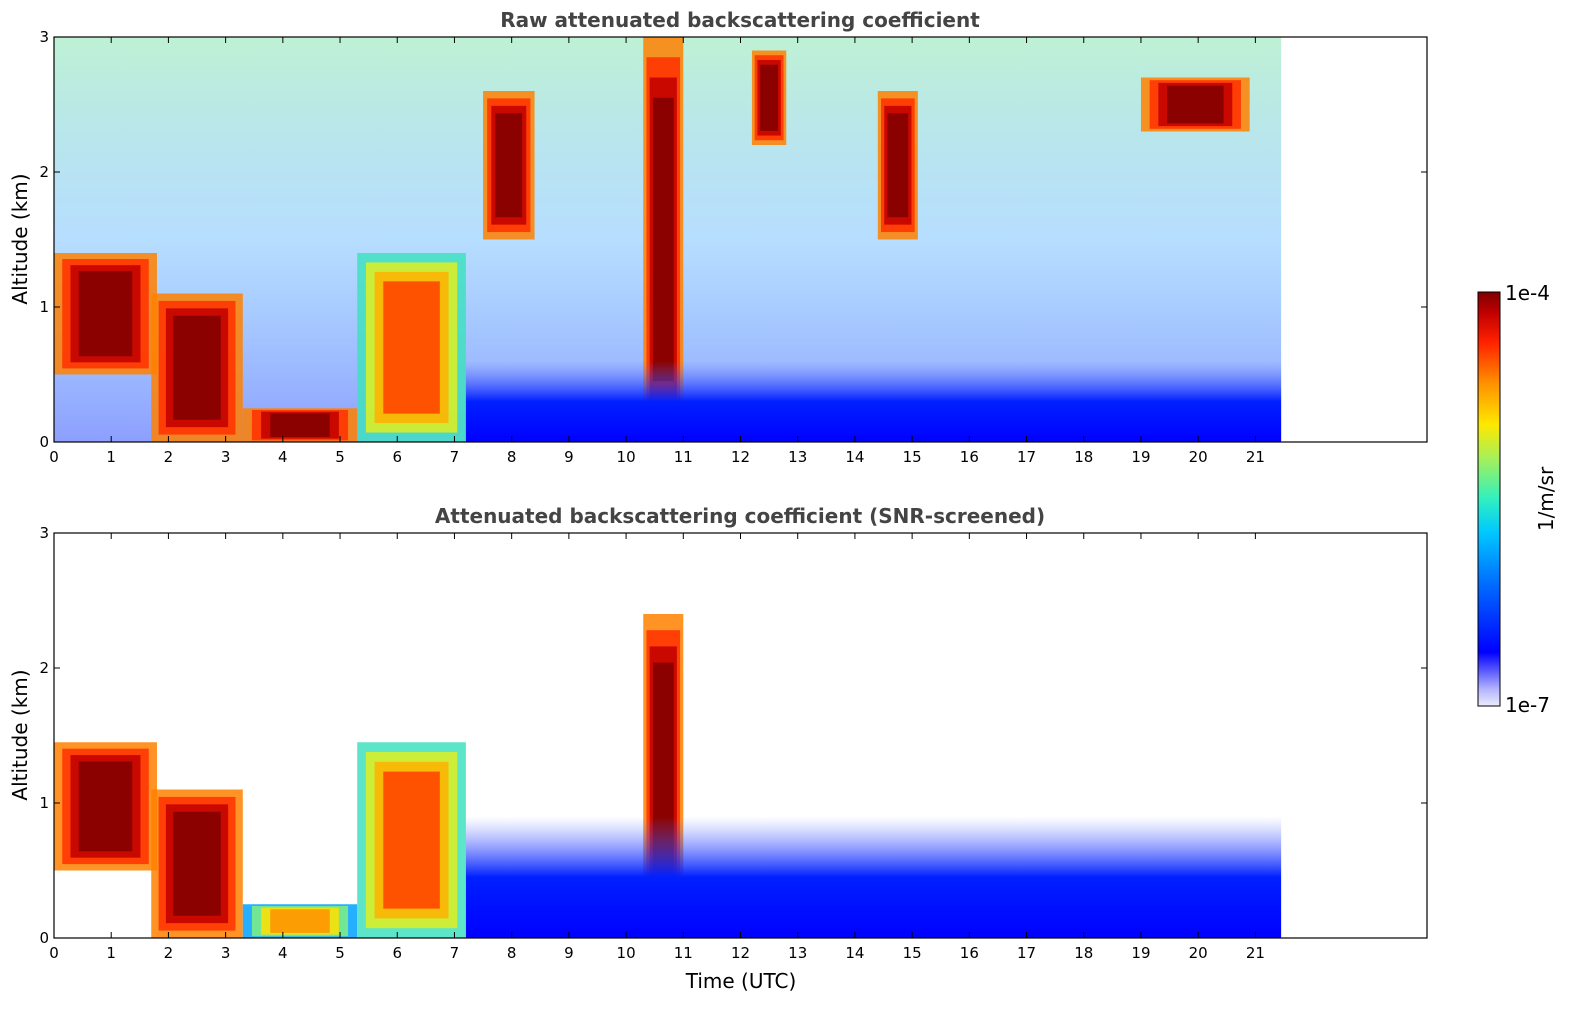  I want to click on colorbar: 1e-4 1e-7 1/m/sr, so click(1517, 499).